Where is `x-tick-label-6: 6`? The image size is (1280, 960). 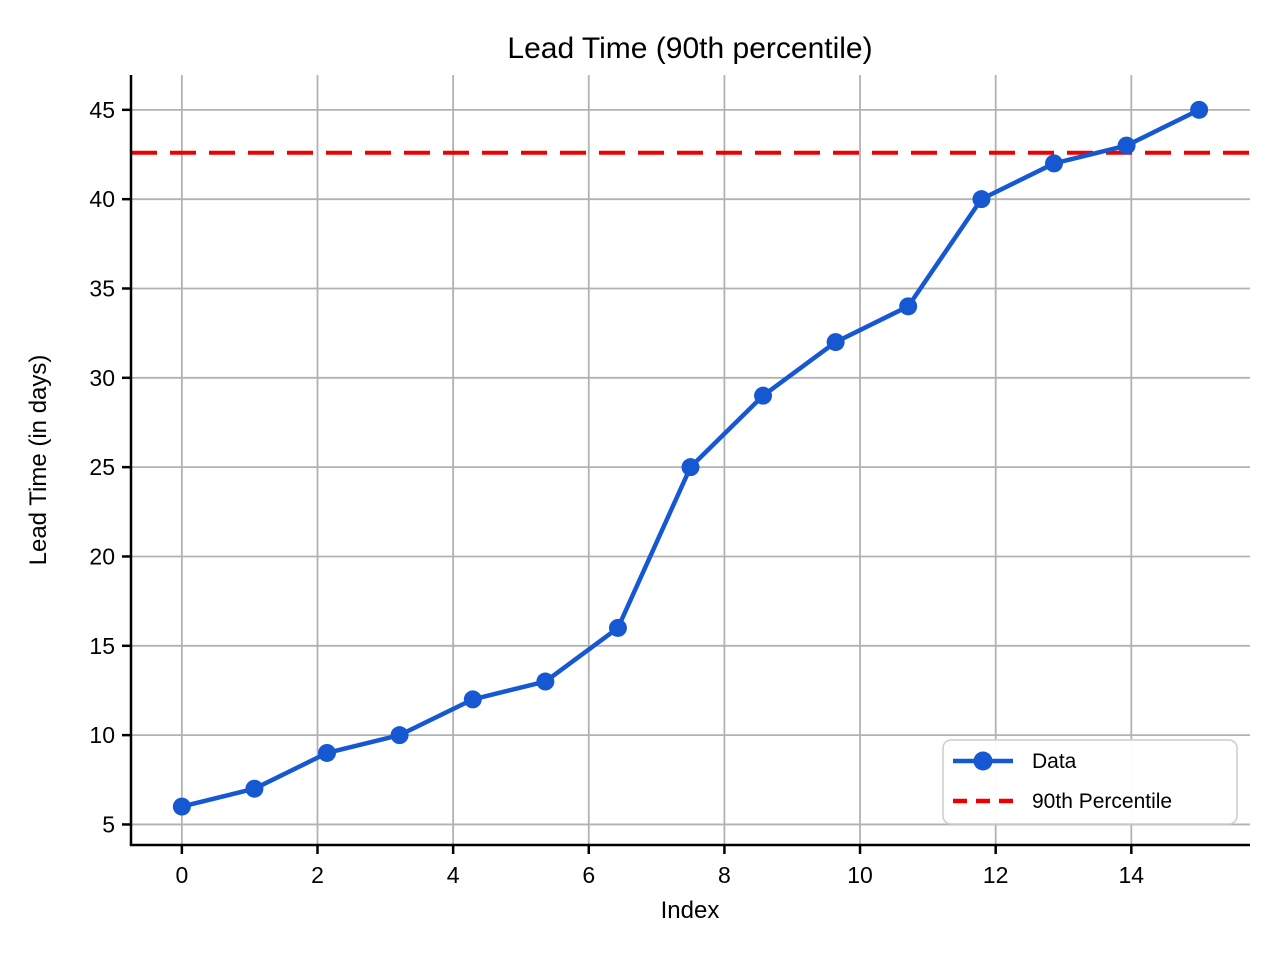 x-tick-label-6: 6 is located at coordinates (588, 875).